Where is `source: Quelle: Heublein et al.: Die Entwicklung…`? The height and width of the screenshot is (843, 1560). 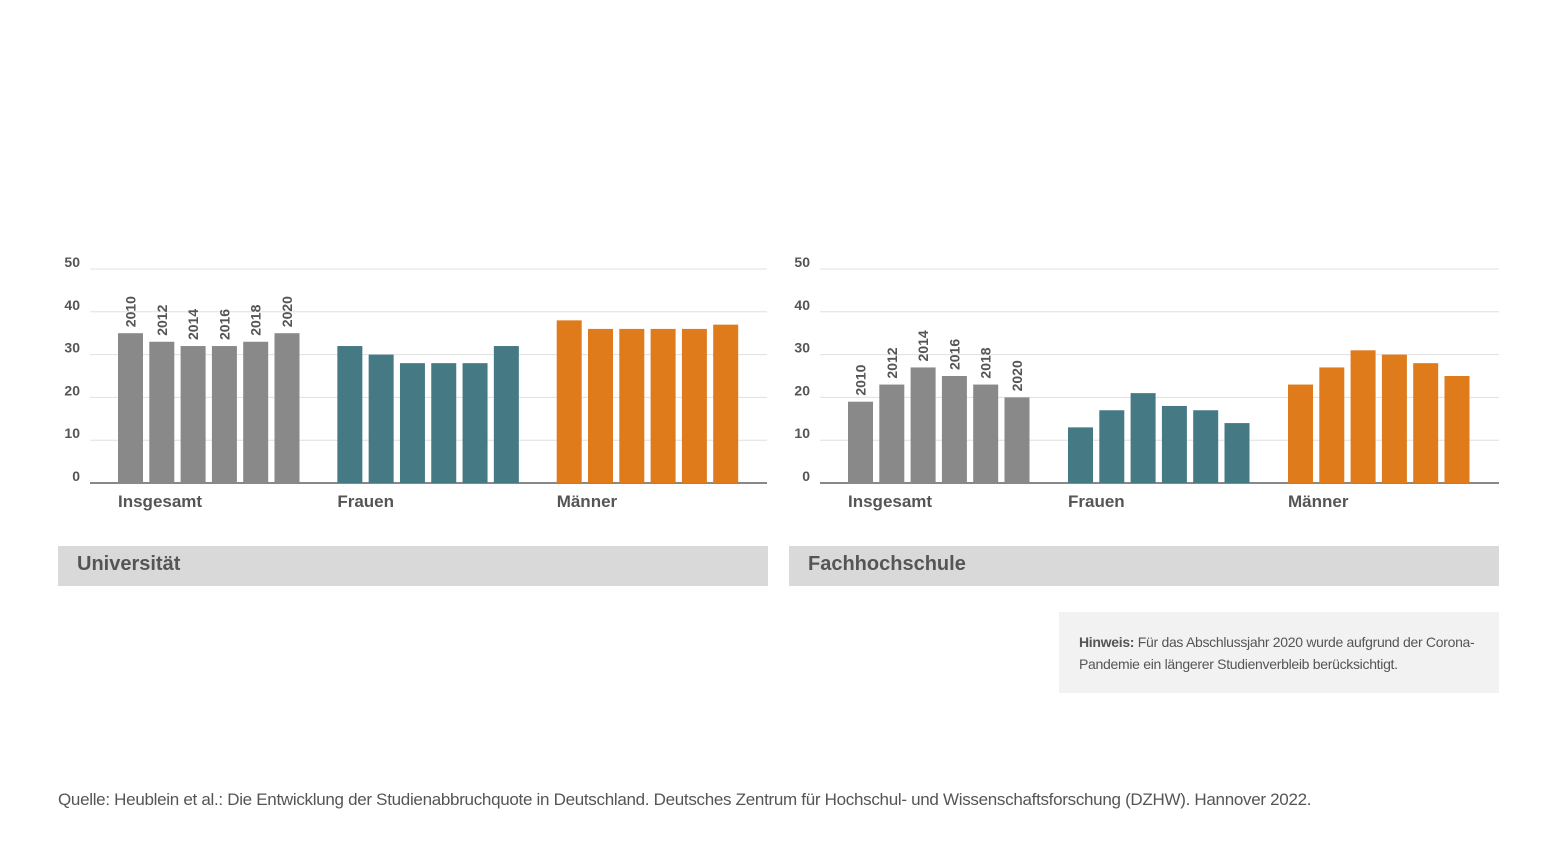
source: Quelle: Heublein et al.: Die Entwicklung… is located at coordinates (685, 799).